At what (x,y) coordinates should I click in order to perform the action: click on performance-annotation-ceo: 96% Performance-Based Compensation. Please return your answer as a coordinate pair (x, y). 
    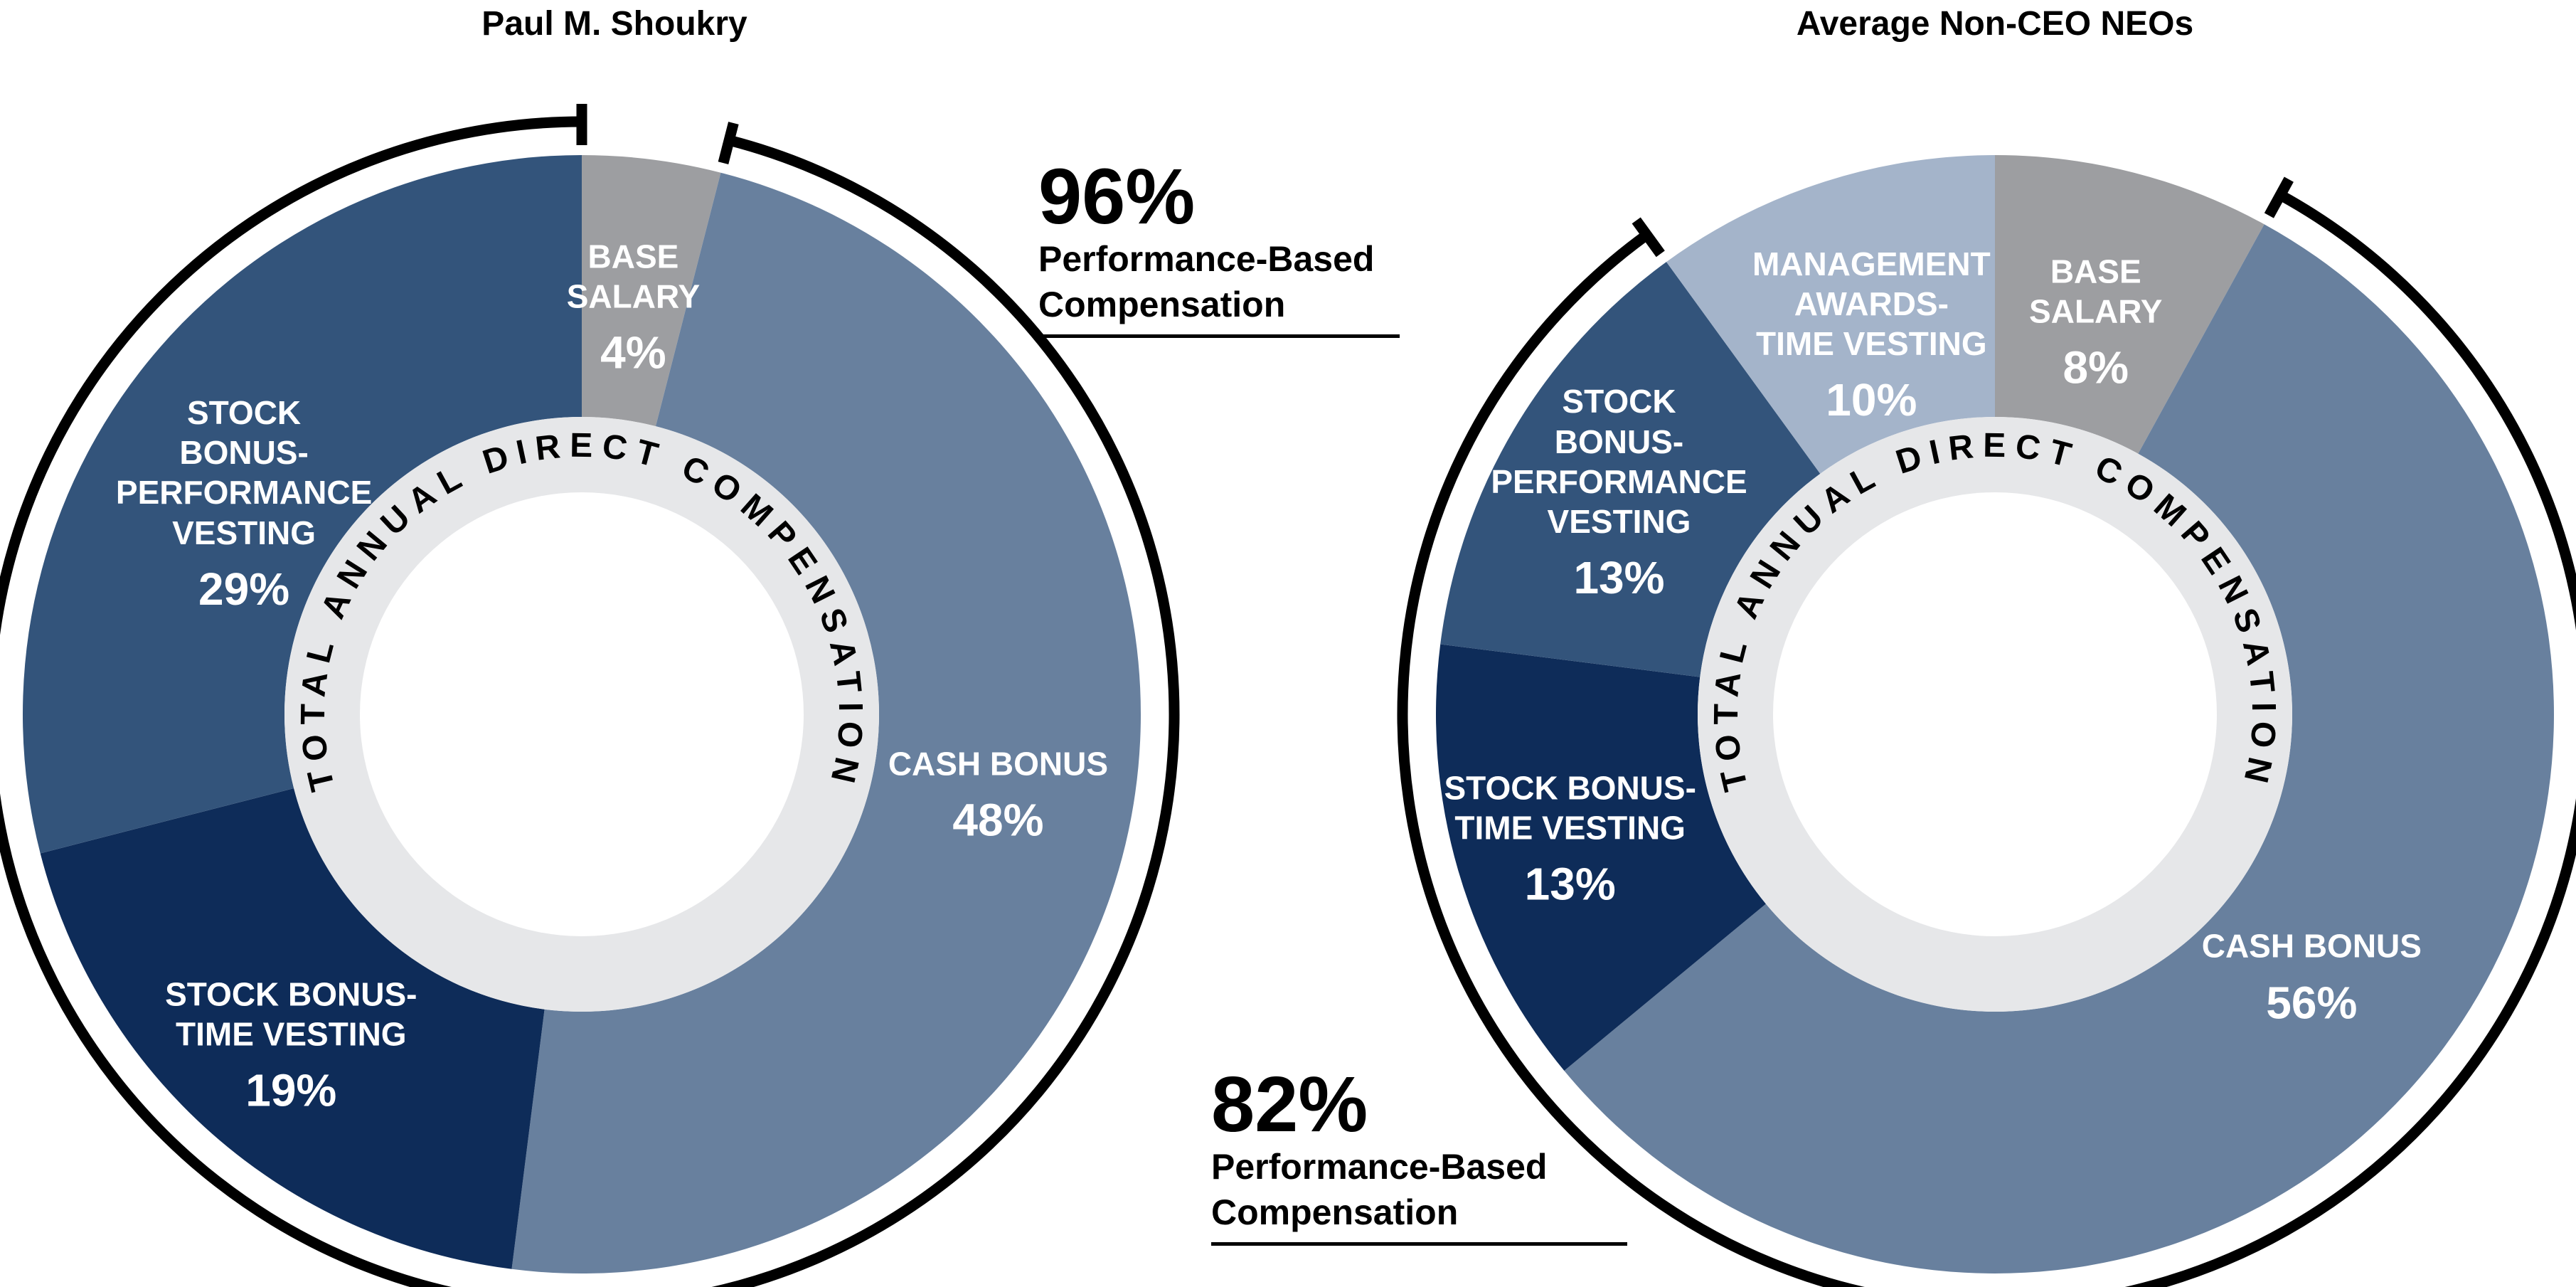
    Looking at the image, I should click on (1219, 248).